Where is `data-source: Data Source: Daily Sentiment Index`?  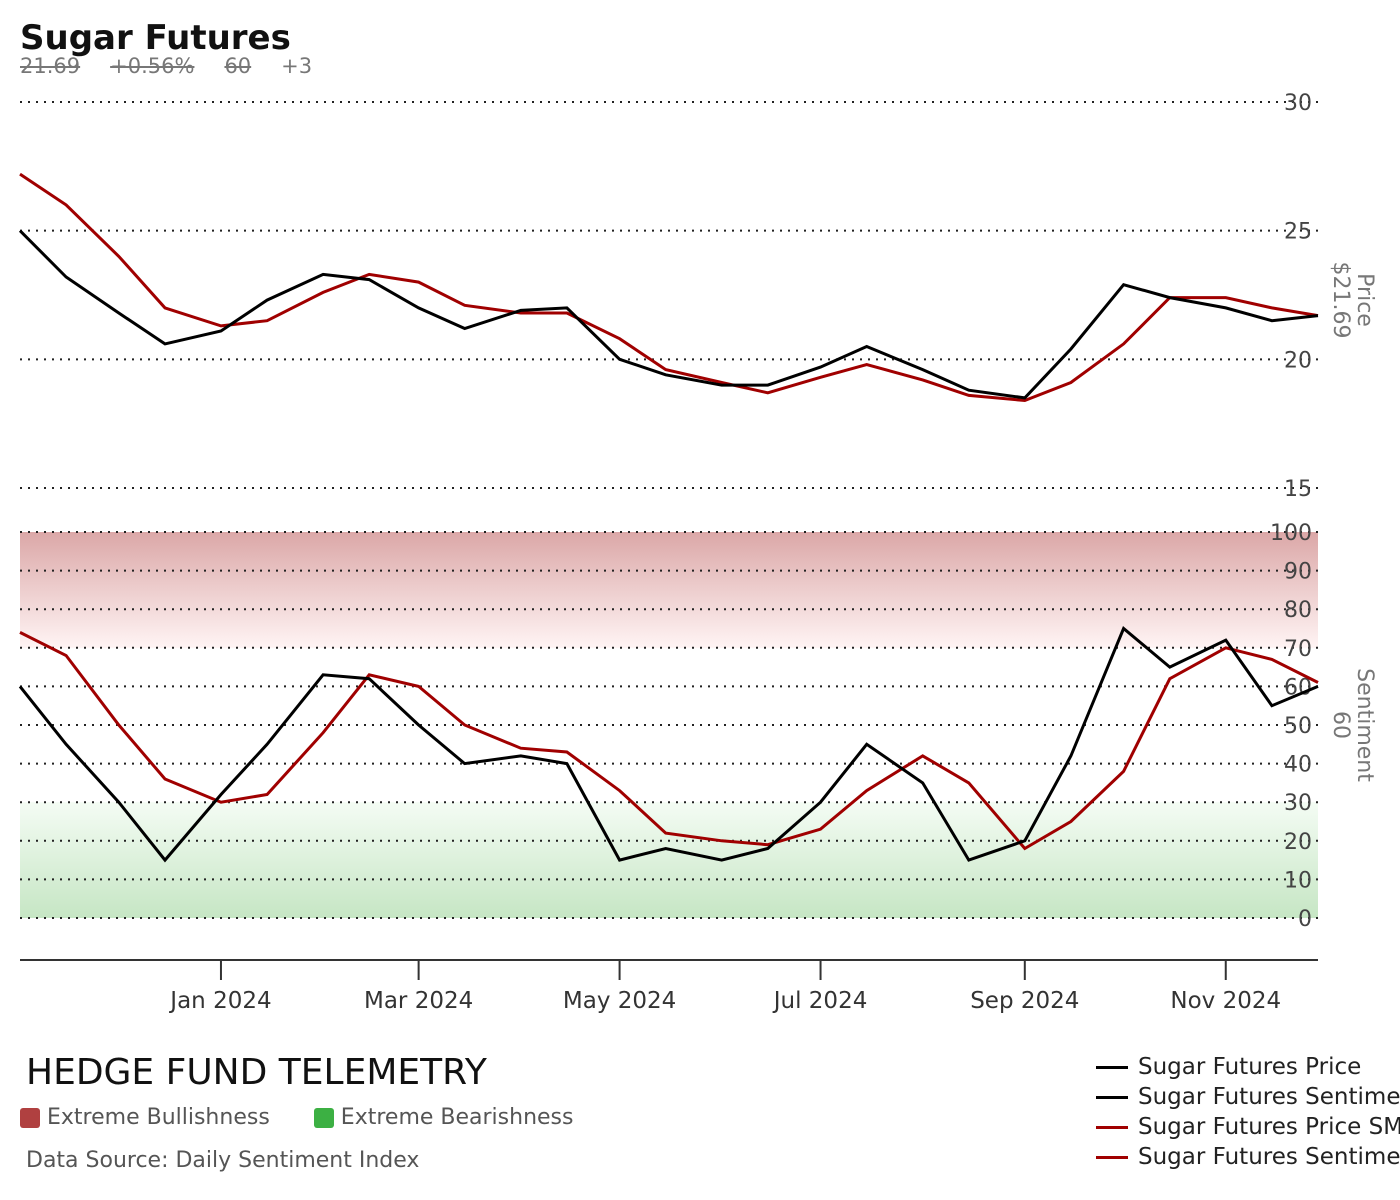
data-source: Data Source: Daily Sentiment Index is located at coordinates (223, 1160).